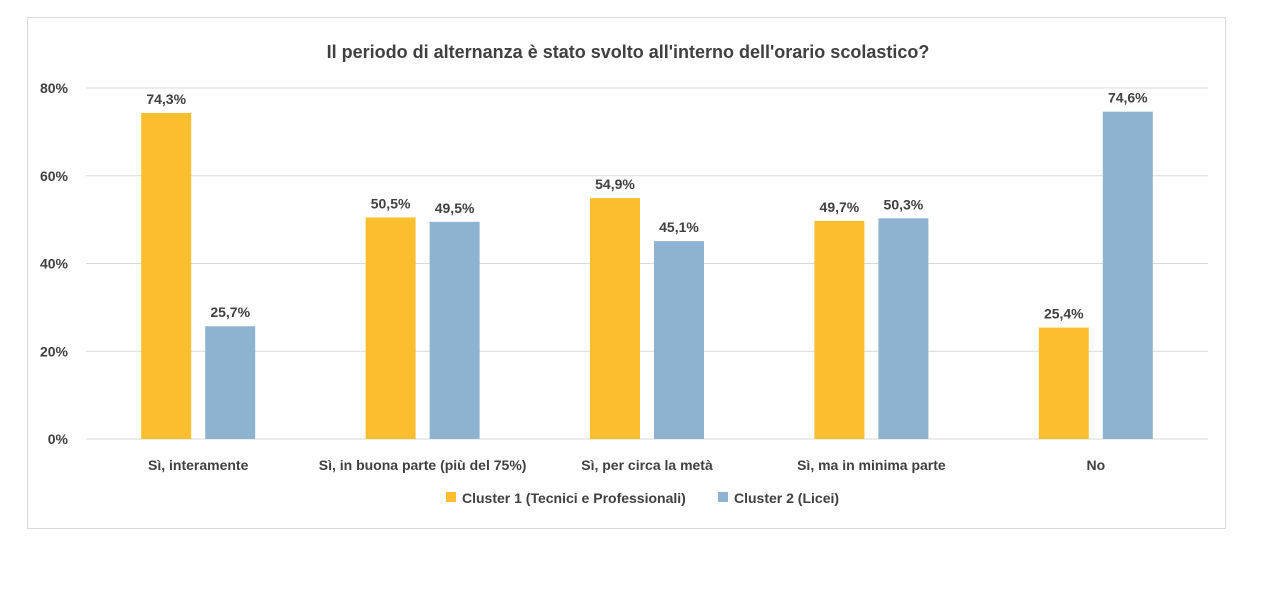 The width and height of the screenshot is (1280, 598). Describe the element at coordinates (455, 208) in the screenshot. I see `data-label: 49,5%` at that location.